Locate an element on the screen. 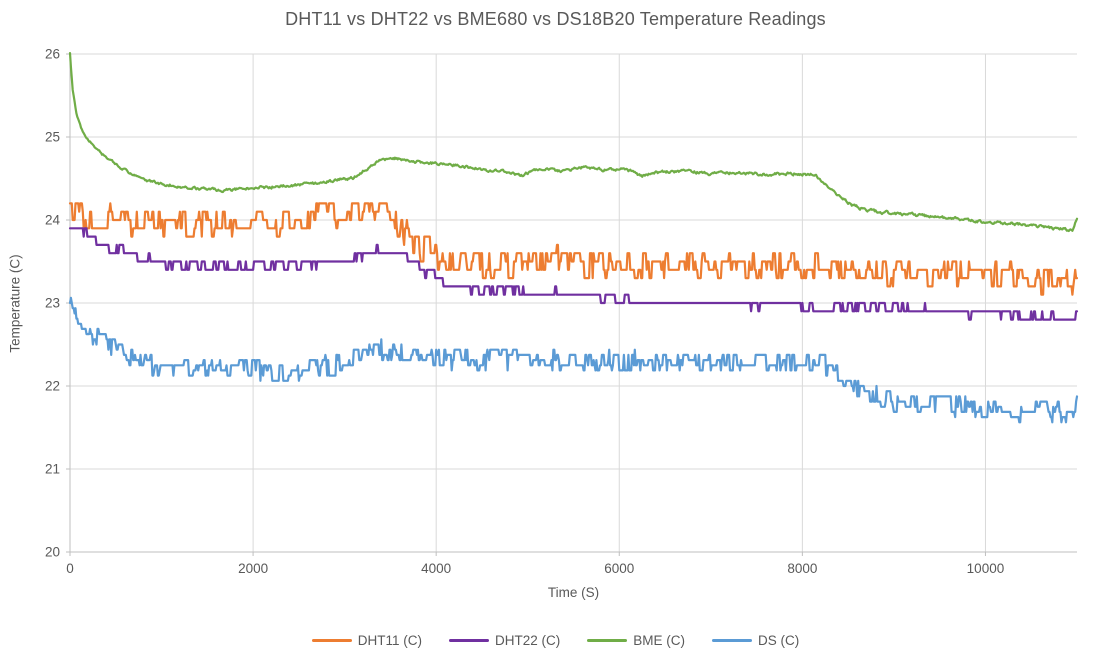 This screenshot has width=1111, height=665. legend-swatch-ds is located at coordinates (732, 640).